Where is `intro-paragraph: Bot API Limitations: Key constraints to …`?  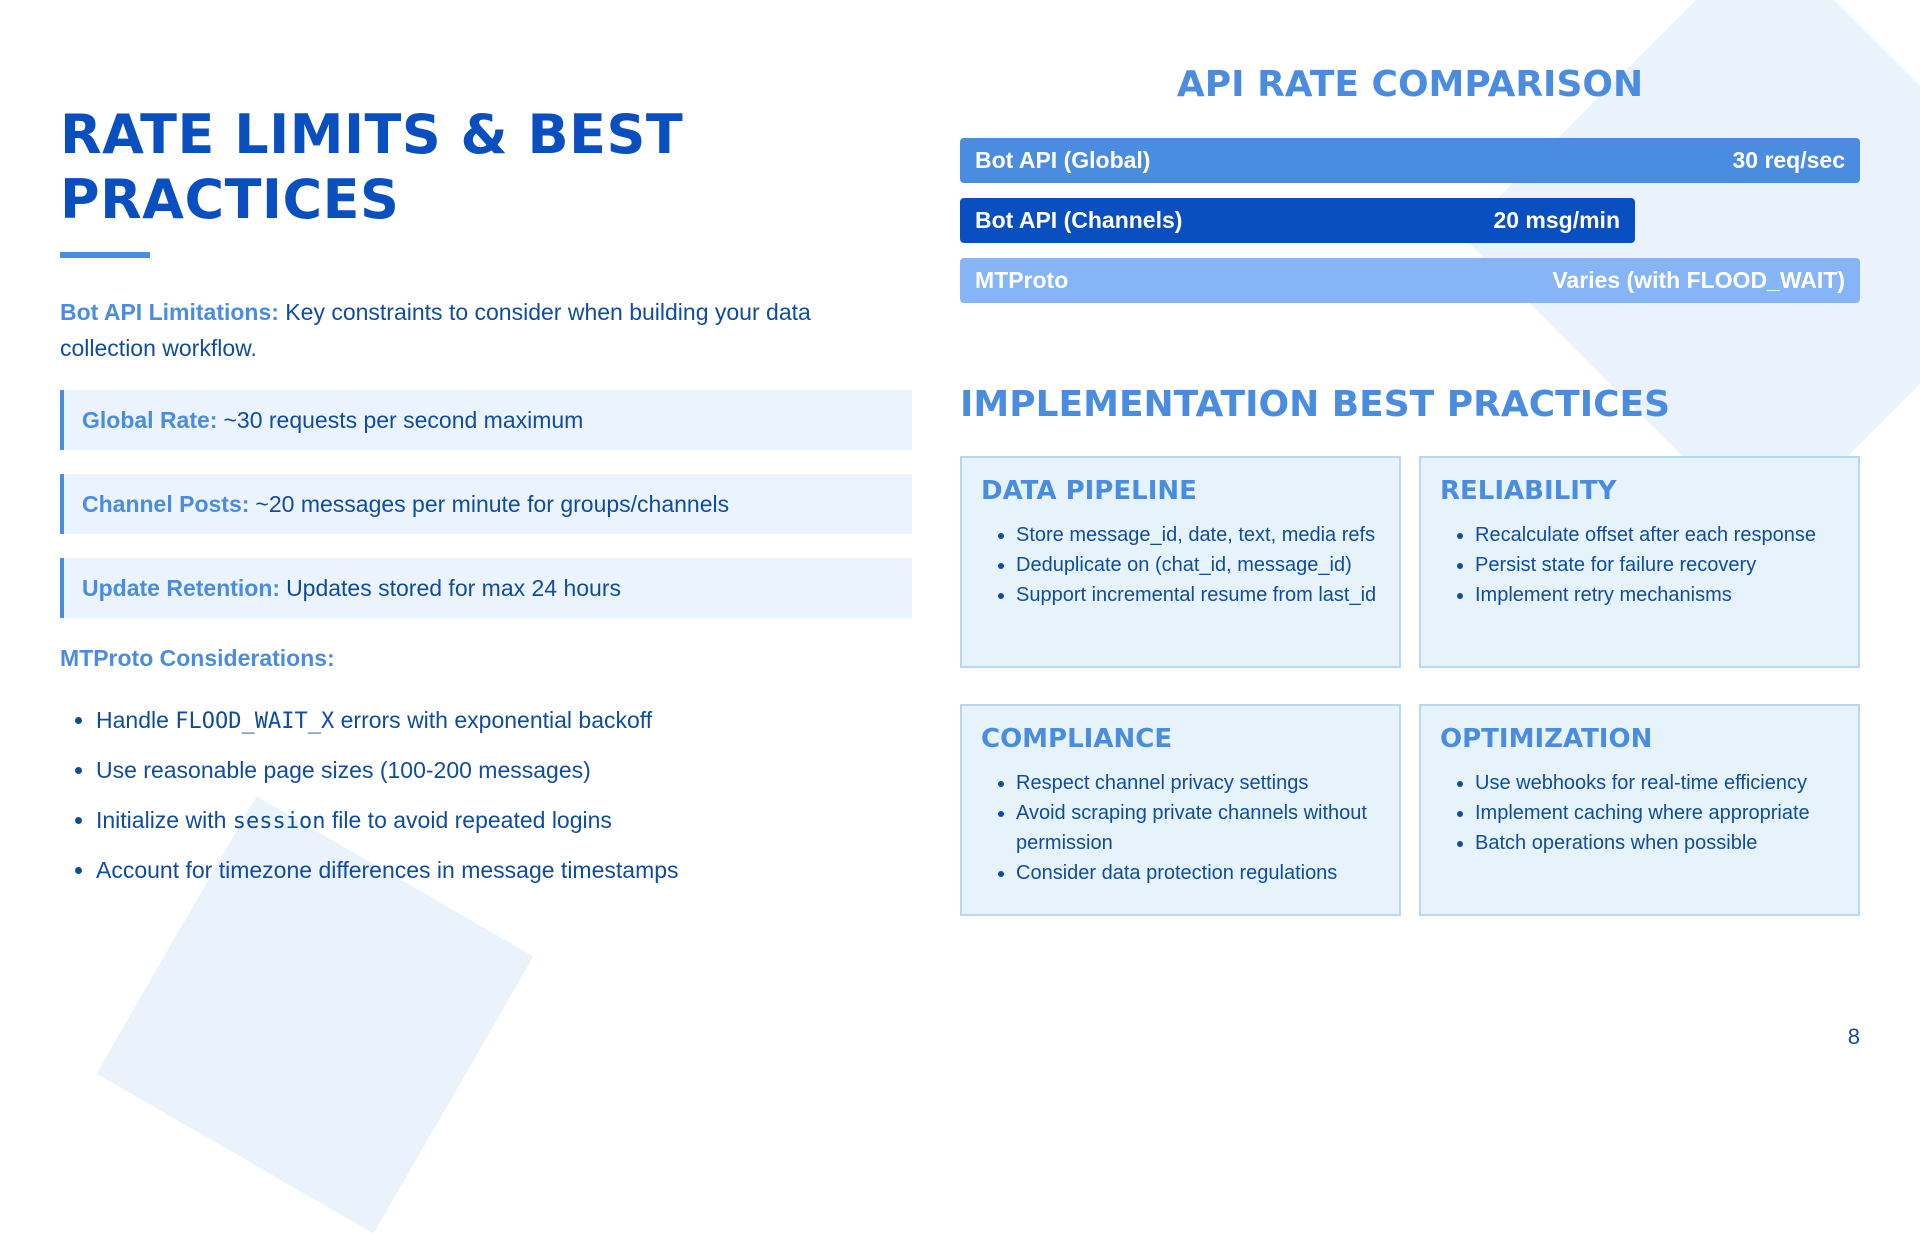 intro-paragraph: Bot API Limitations: Key constraints to … is located at coordinates (475, 330).